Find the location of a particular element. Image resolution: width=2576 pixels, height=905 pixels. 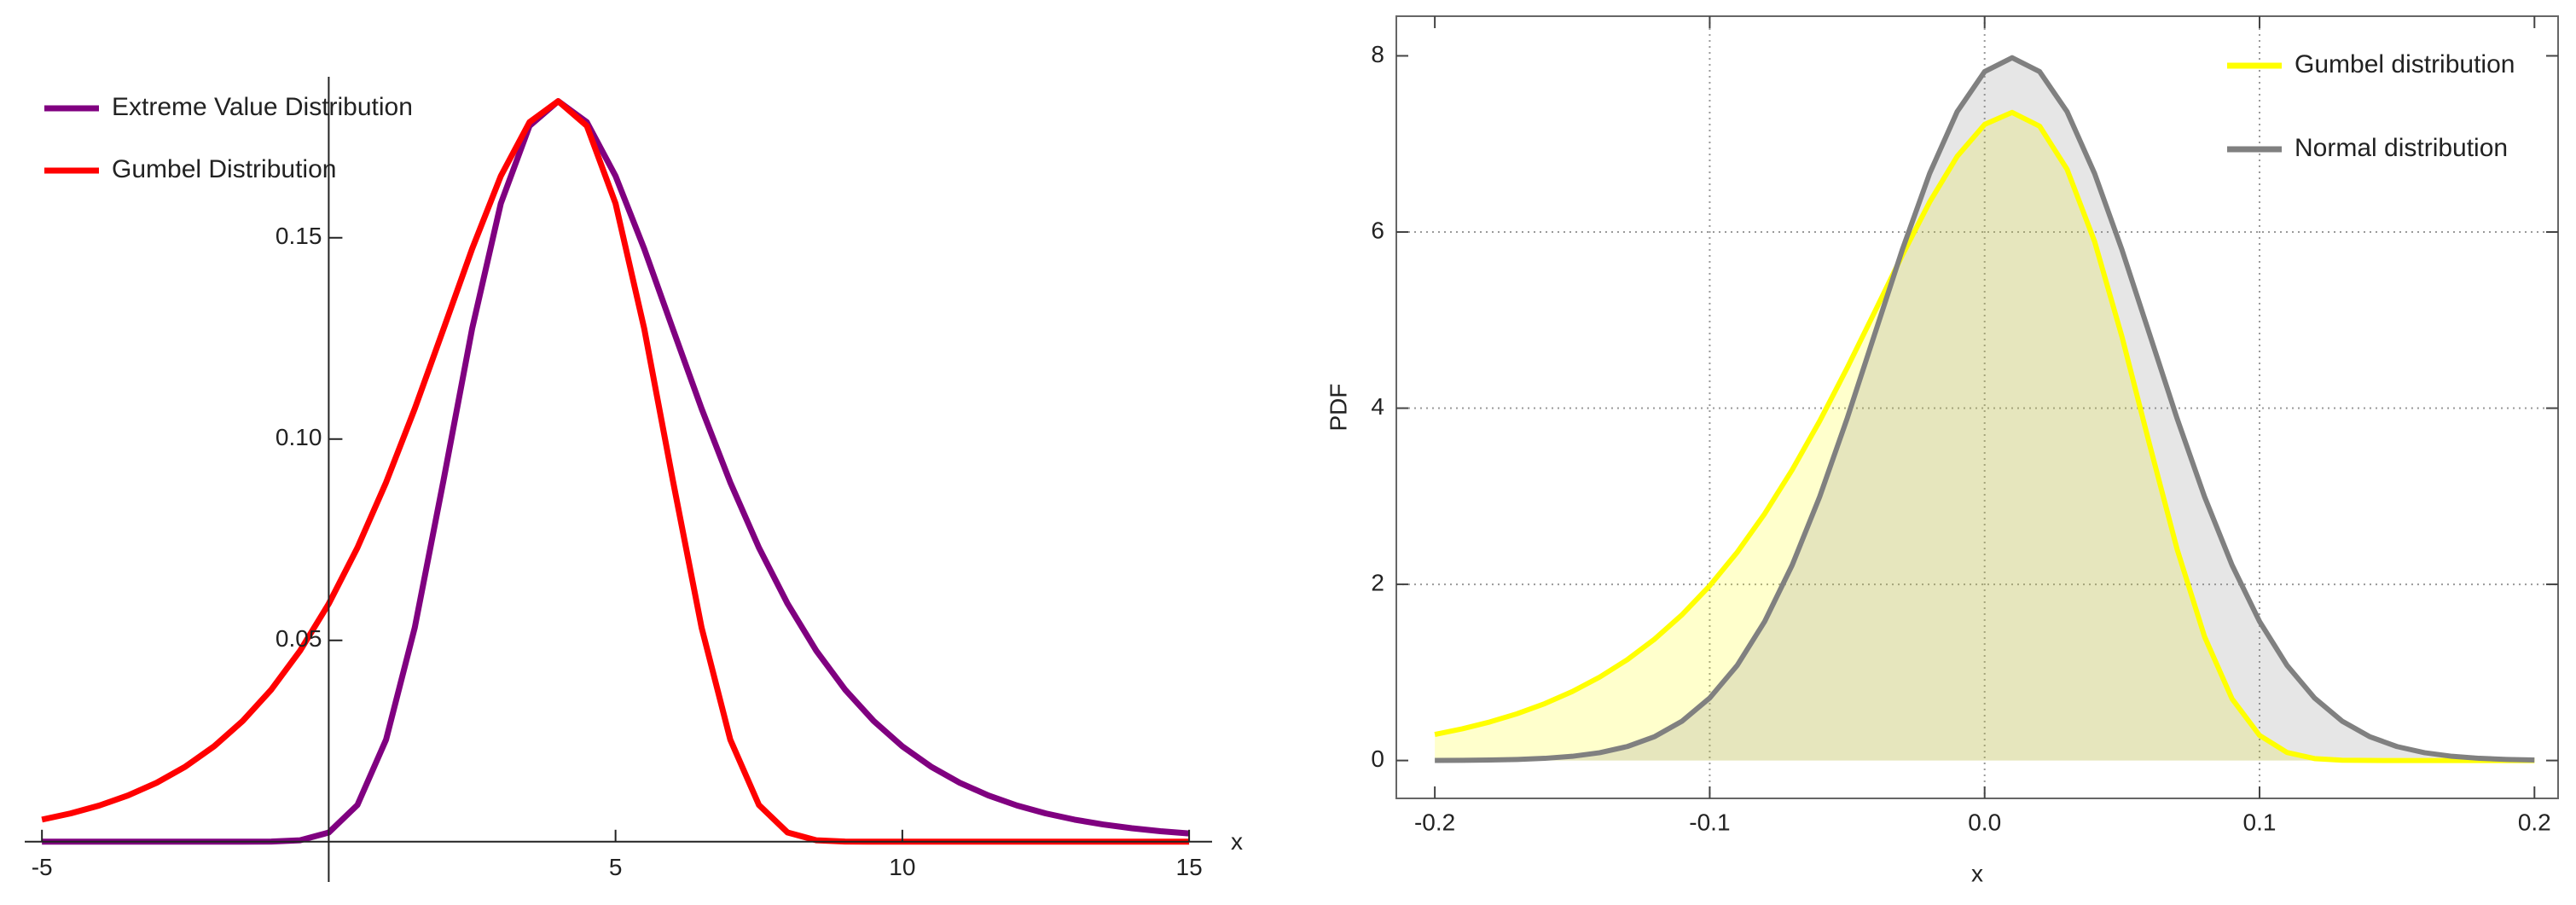

y-tick-label: 0 is located at coordinates (1377, 758).